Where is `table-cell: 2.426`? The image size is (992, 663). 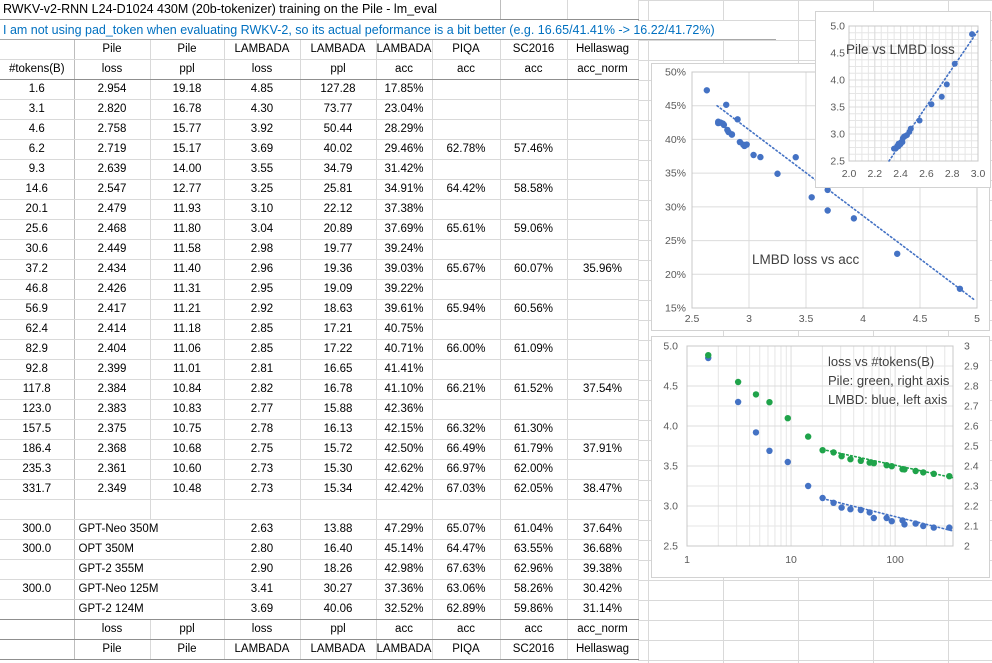
table-cell: 2.426 is located at coordinates (112, 289).